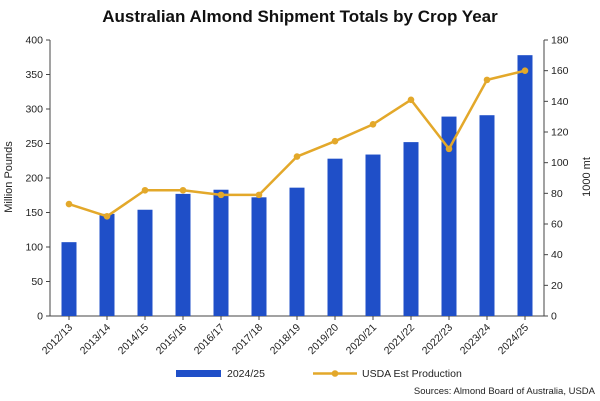 This screenshot has width=600, height=401. What do you see at coordinates (246, 374) in the screenshot?
I see `legend-label-bars: 2024/25` at bounding box center [246, 374].